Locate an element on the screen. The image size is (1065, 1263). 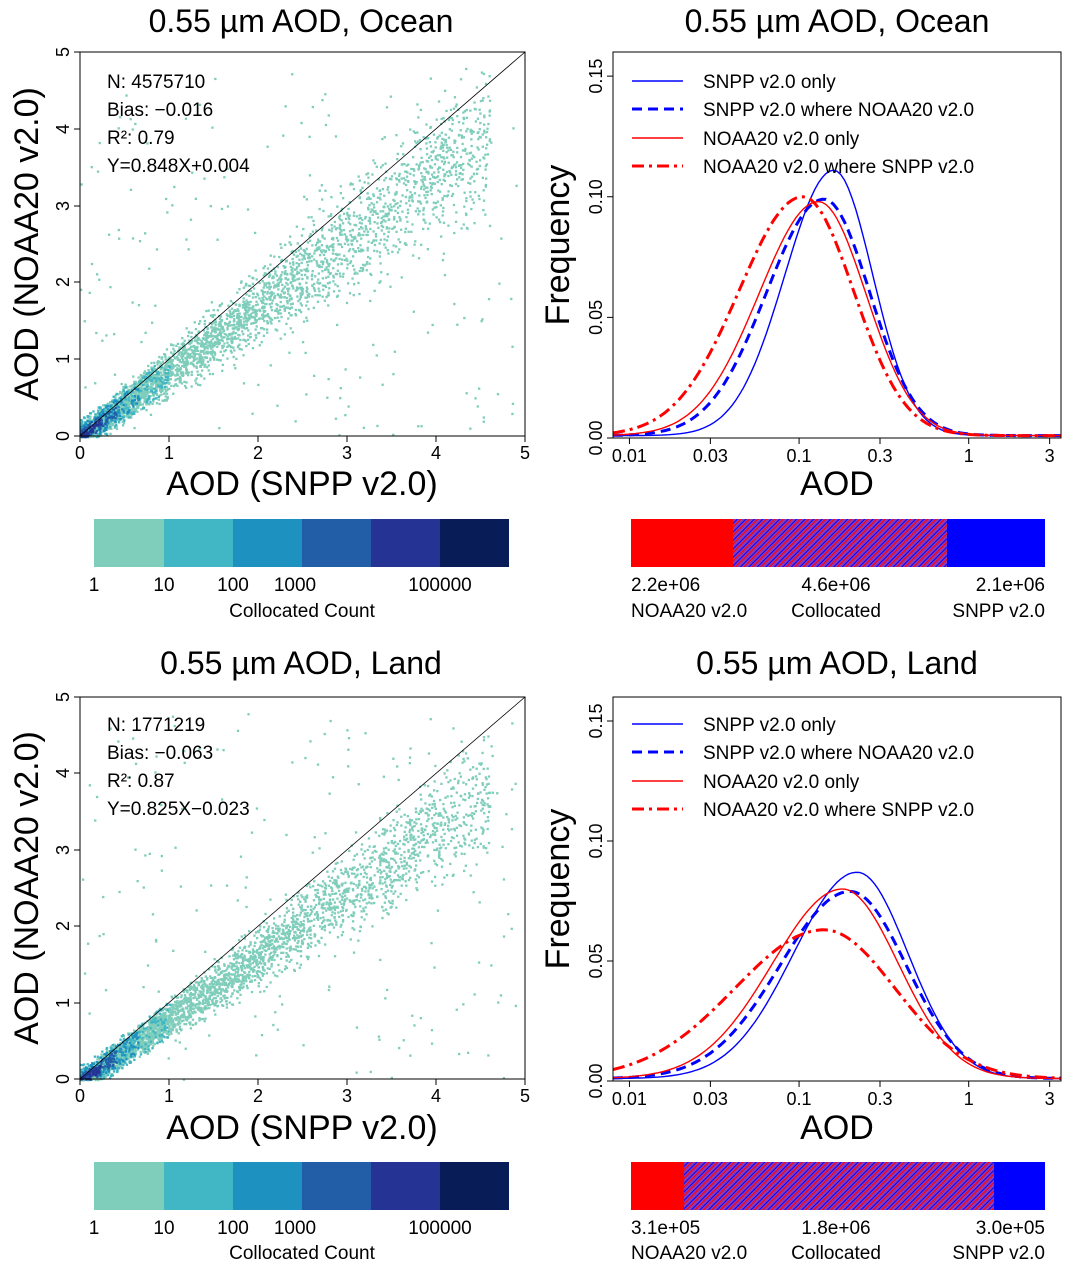
scatter-heatmap is located at coordinates (299, 253).